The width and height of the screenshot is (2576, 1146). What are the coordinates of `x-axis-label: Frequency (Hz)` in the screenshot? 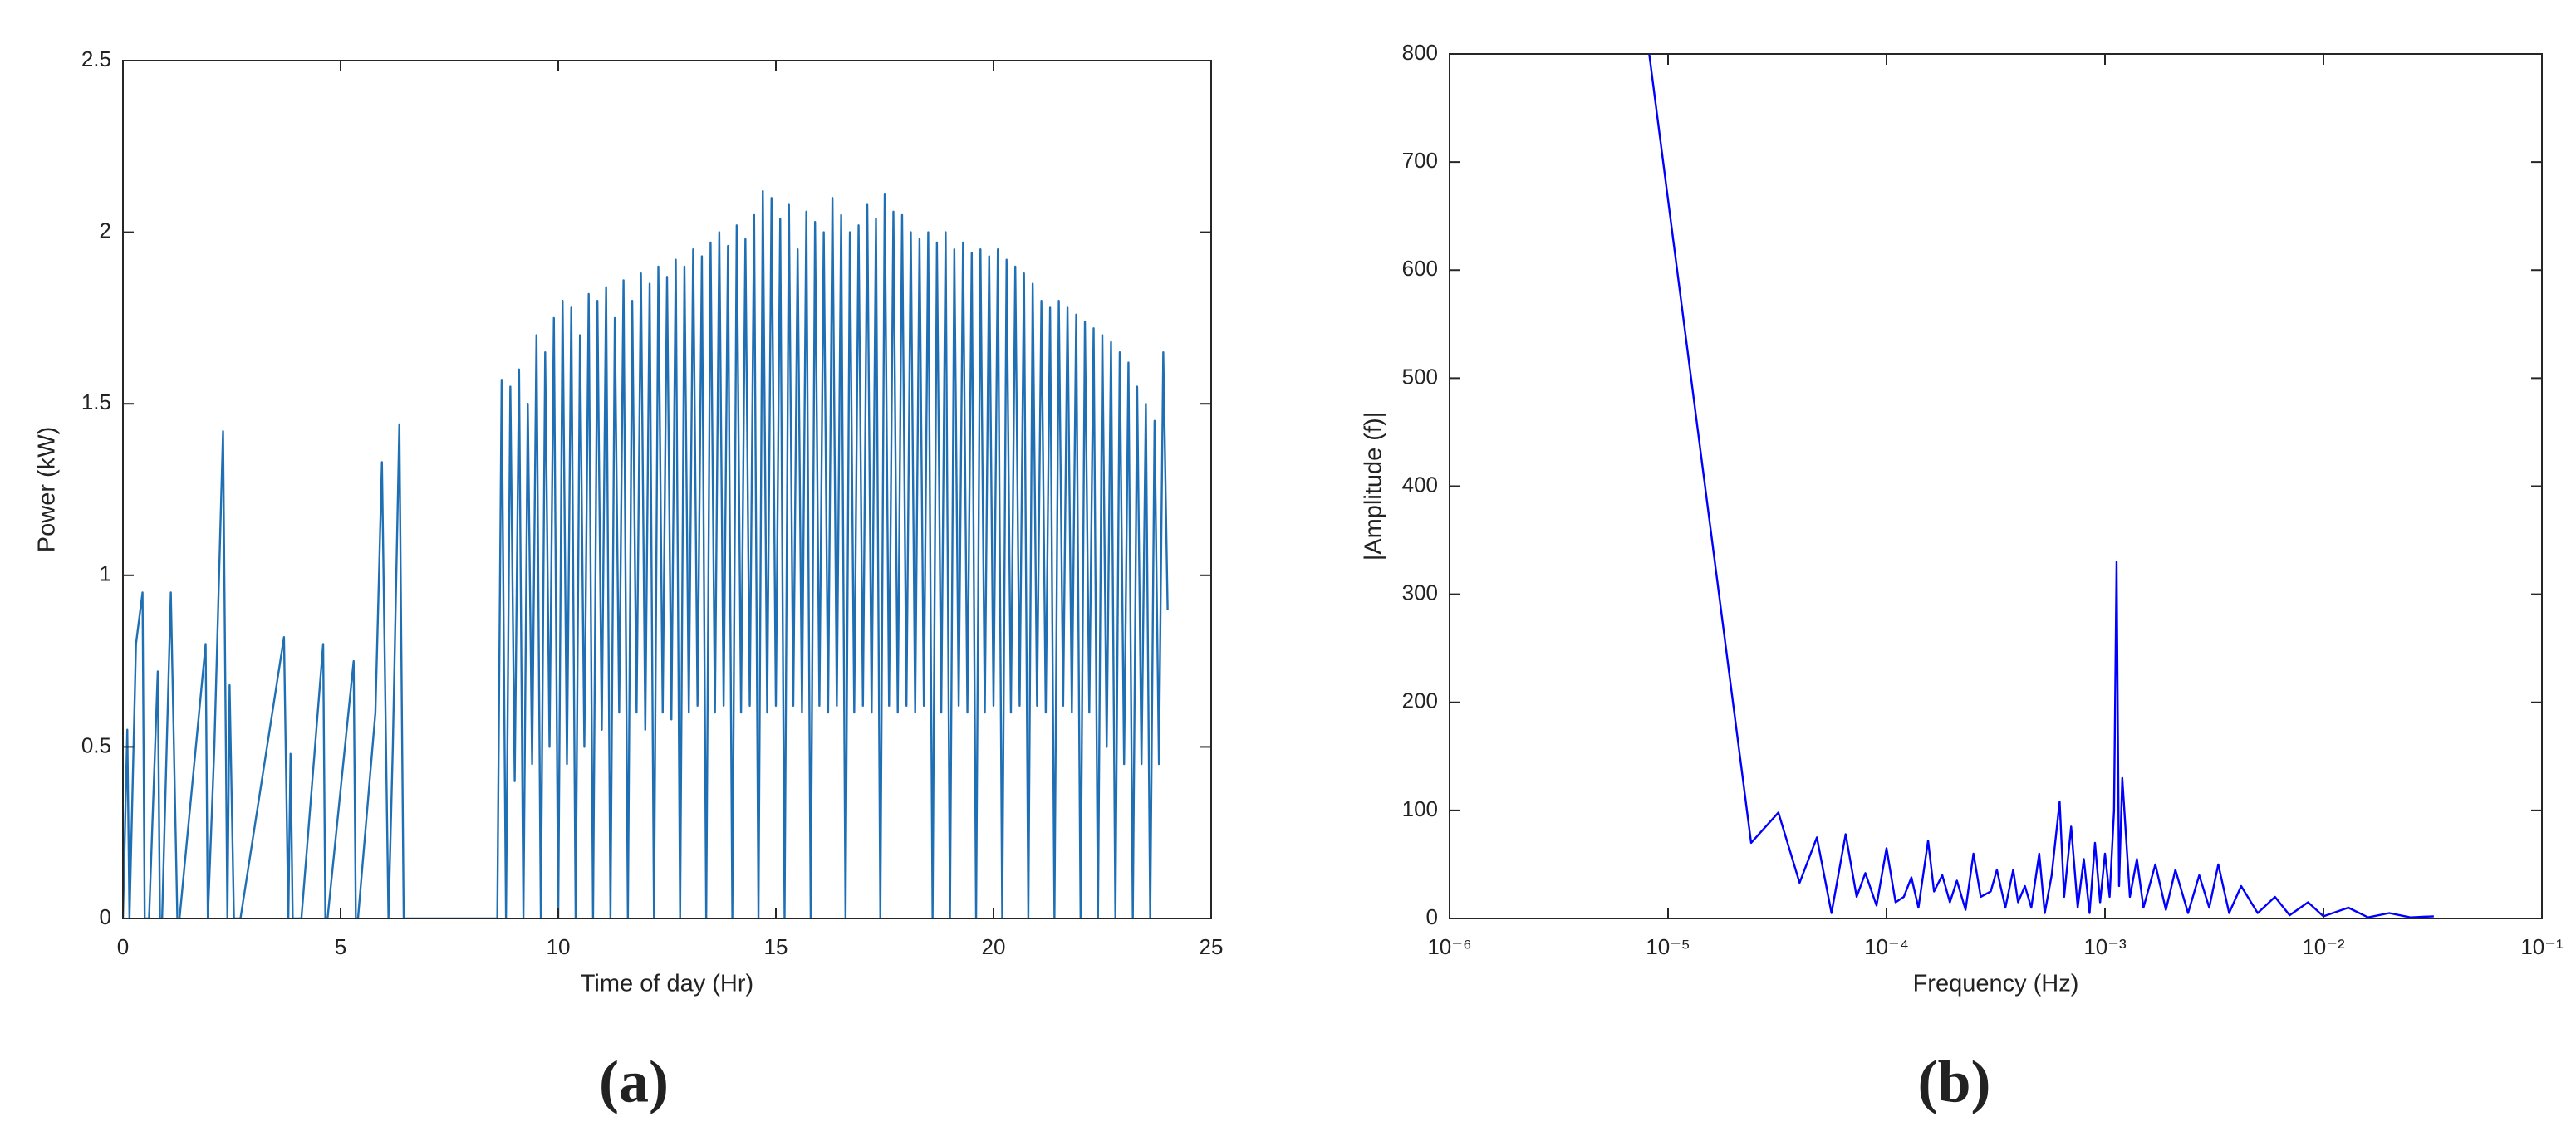 It's located at (1996, 984).